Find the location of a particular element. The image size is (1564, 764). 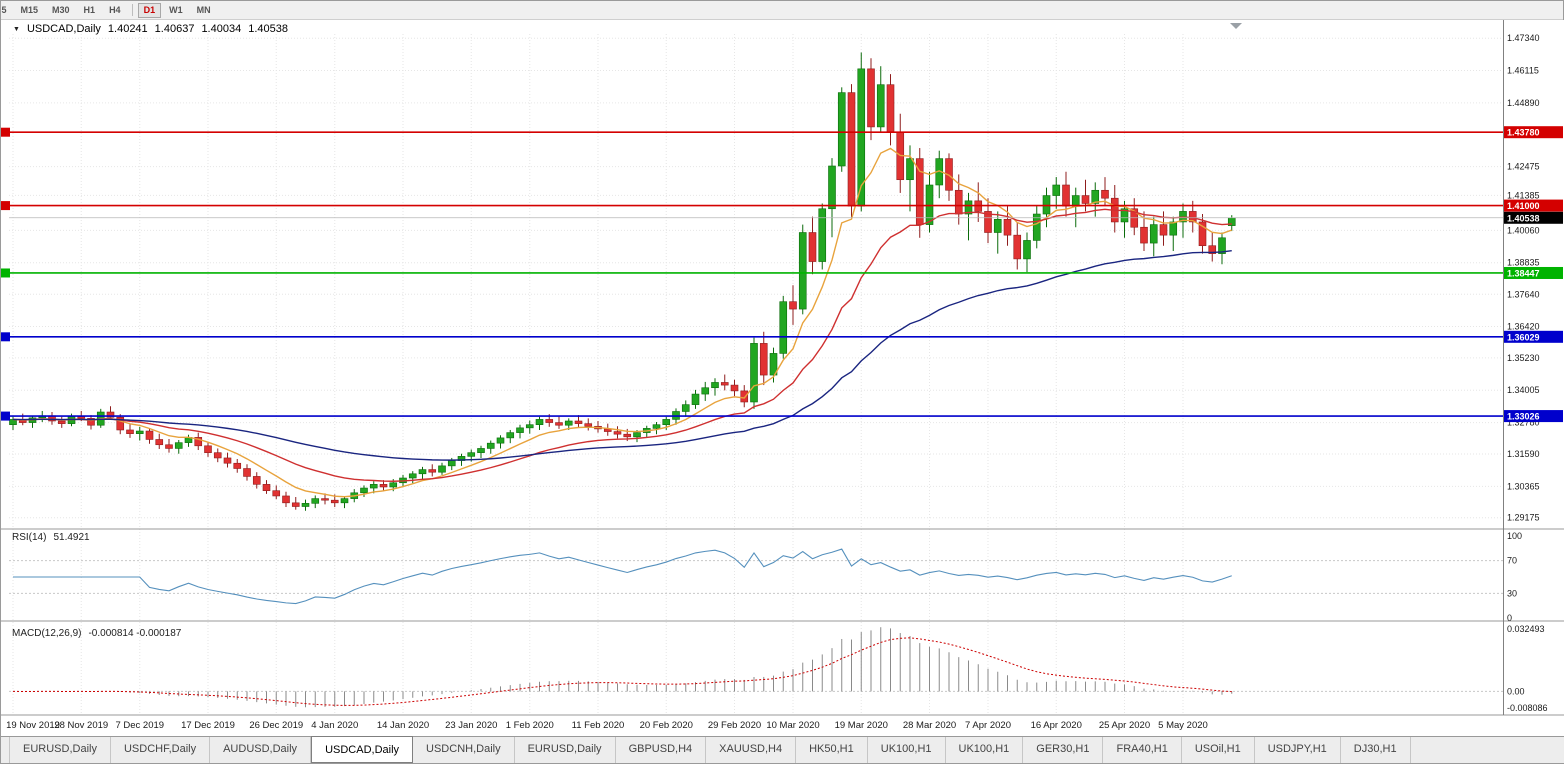

timeframe-button: W1 is located at coordinates (176, 10).